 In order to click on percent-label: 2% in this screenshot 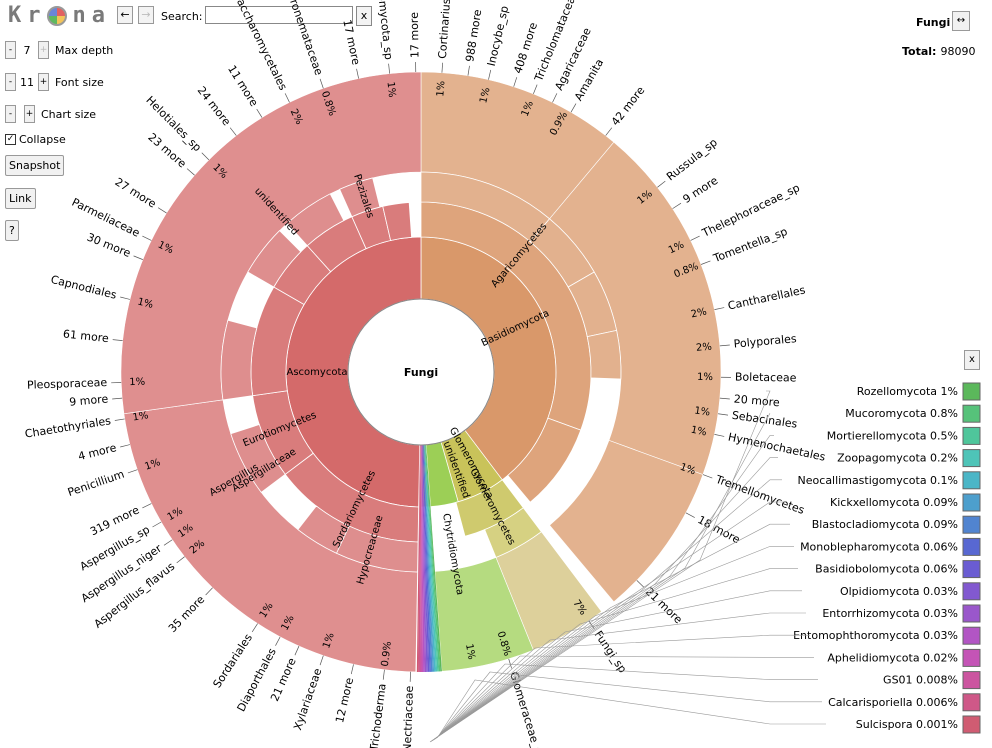, I will do `click(699, 313)`.